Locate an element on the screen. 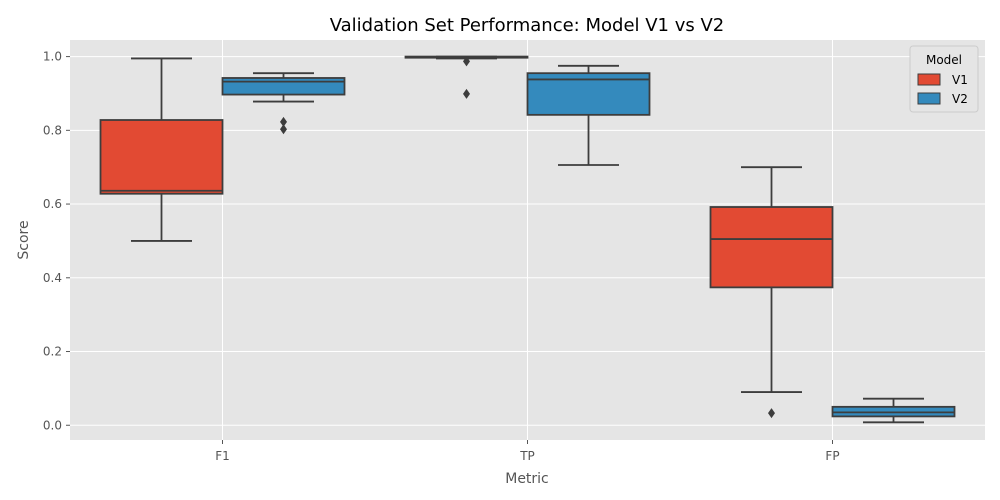  x-axis-label: Metric is located at coordinates (527, 479).